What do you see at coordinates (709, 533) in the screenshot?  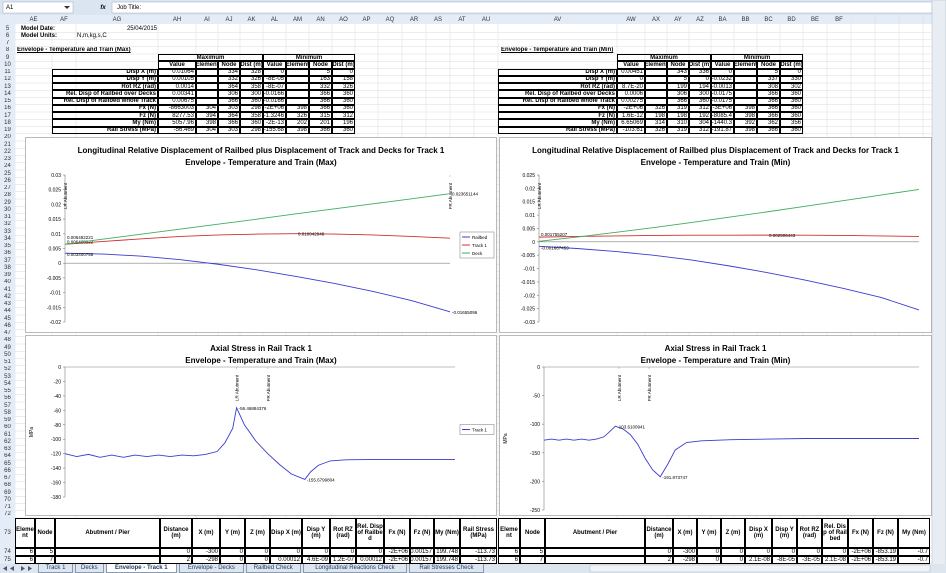 I see `column-header: Y (m)` at bounding box center [709, 533].